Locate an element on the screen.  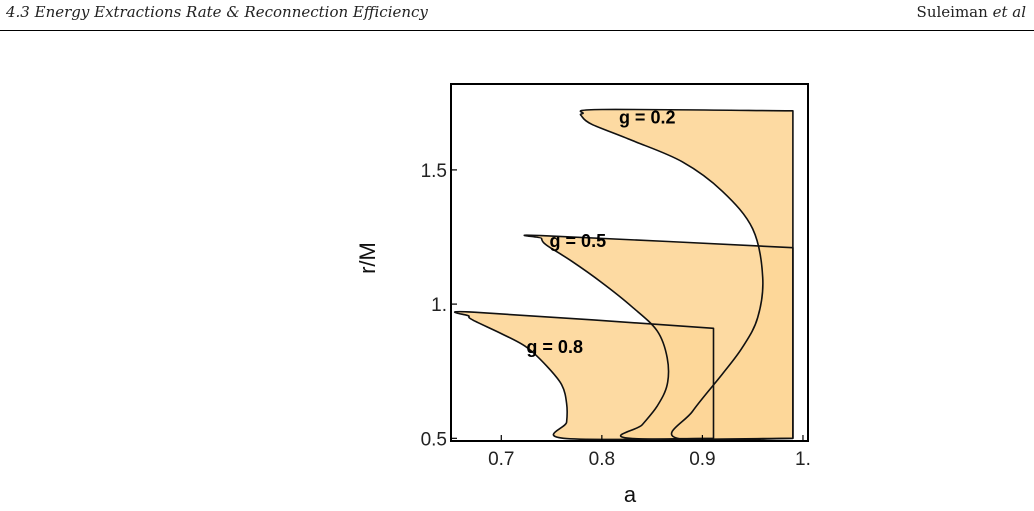
region-labels: g = 0.2 g = 0.5 g = 0.8 is located at coordinates (600, 233).